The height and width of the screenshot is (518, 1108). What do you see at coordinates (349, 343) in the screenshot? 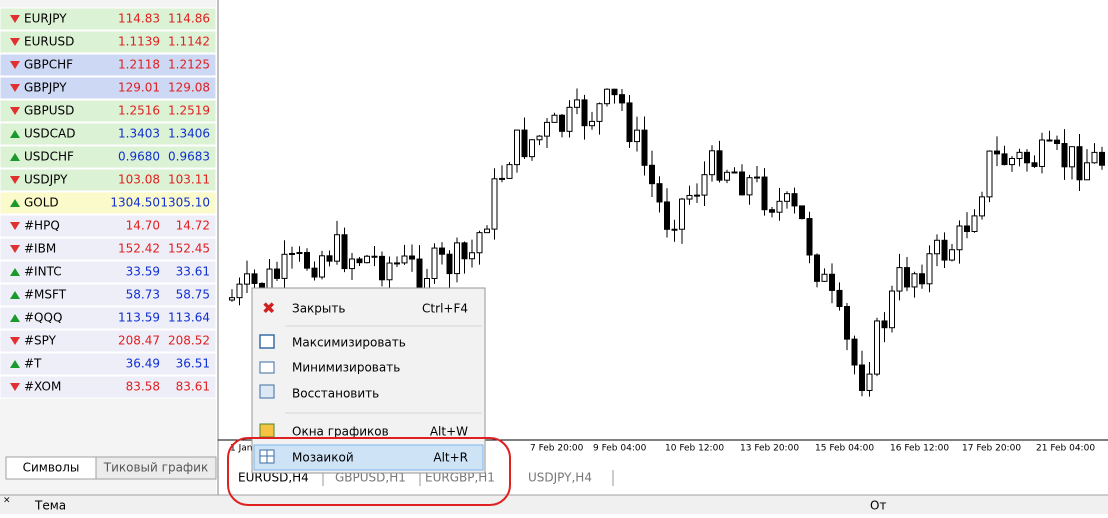
I see `menu-item: Максимизировать` at bounding box center [349, 343].